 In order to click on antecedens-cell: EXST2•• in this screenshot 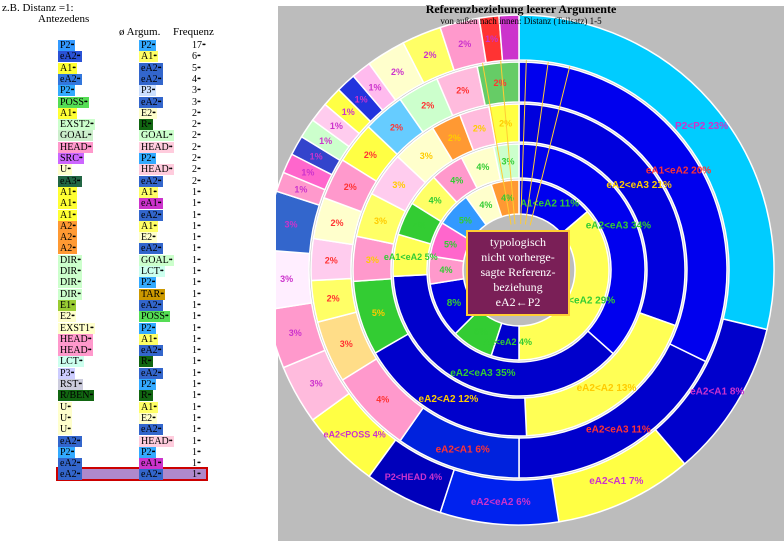, I will do `click(76, 125)`.